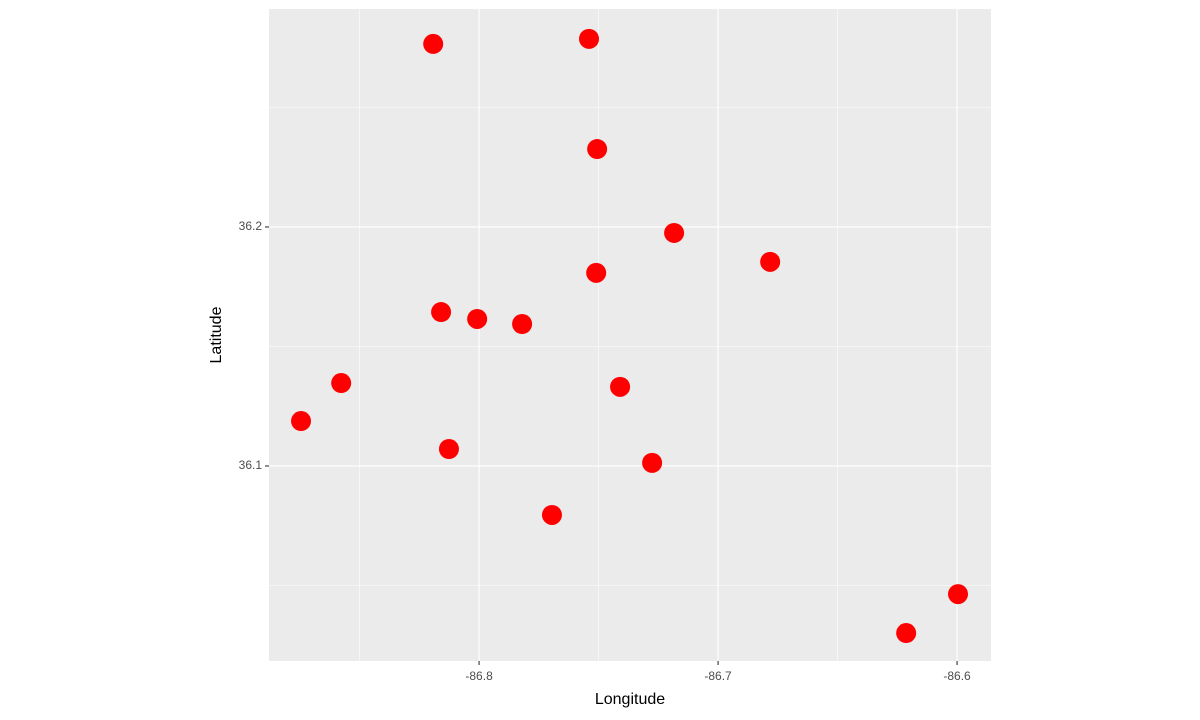 This screenshot has width=1200, height=720. What do you see at coordinates (479, 676) in the screenshot?
I see `x-tick-label: -86.8` at bounding box center [479, 676].